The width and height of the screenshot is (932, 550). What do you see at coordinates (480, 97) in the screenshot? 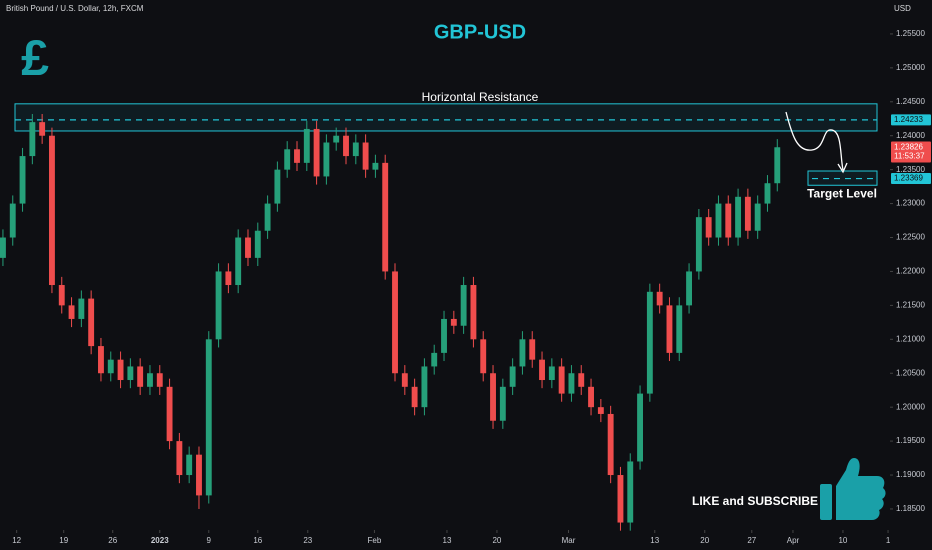
I see `resistance-label: Horizontal Resistance` at bounding box center [480, 97].